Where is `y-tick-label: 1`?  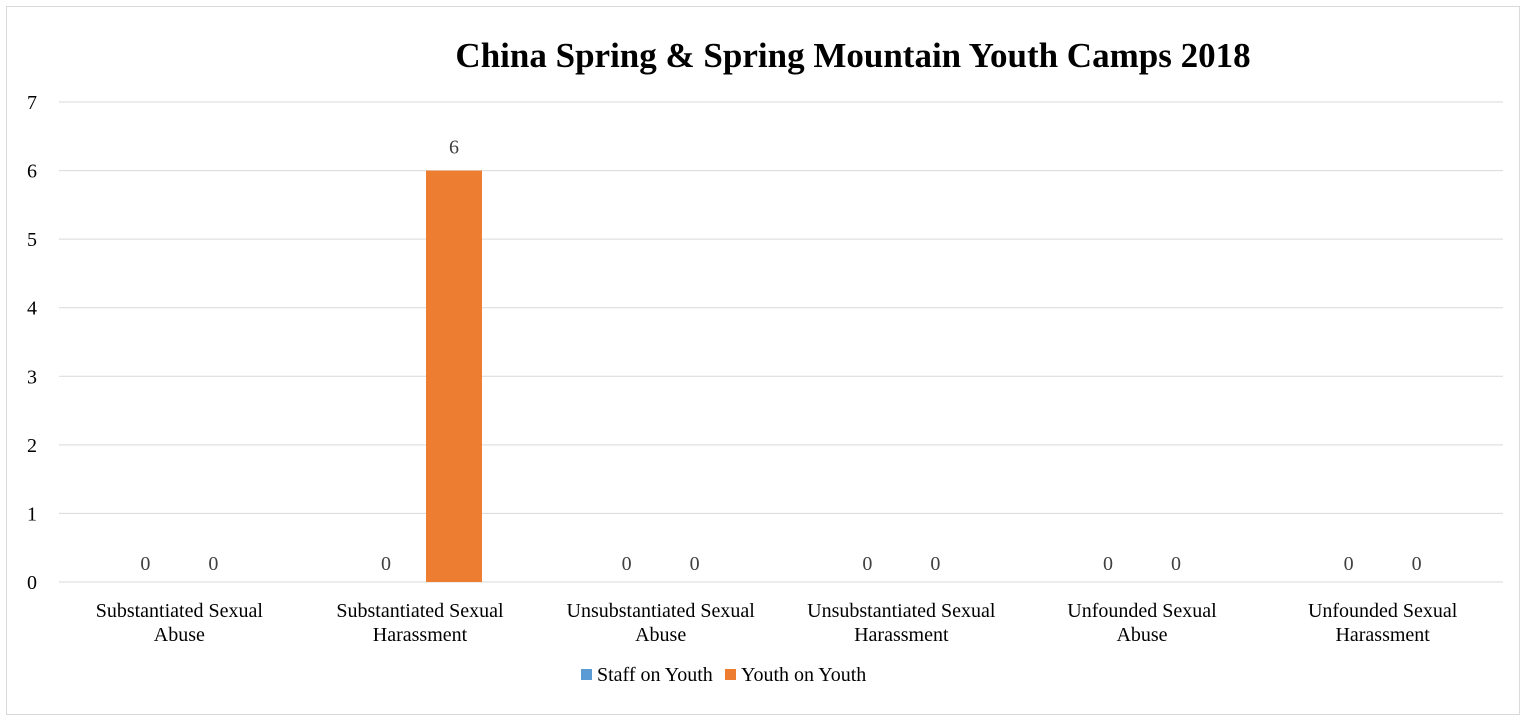
y-tick-label: 1 is located at coordinates (32, 514).